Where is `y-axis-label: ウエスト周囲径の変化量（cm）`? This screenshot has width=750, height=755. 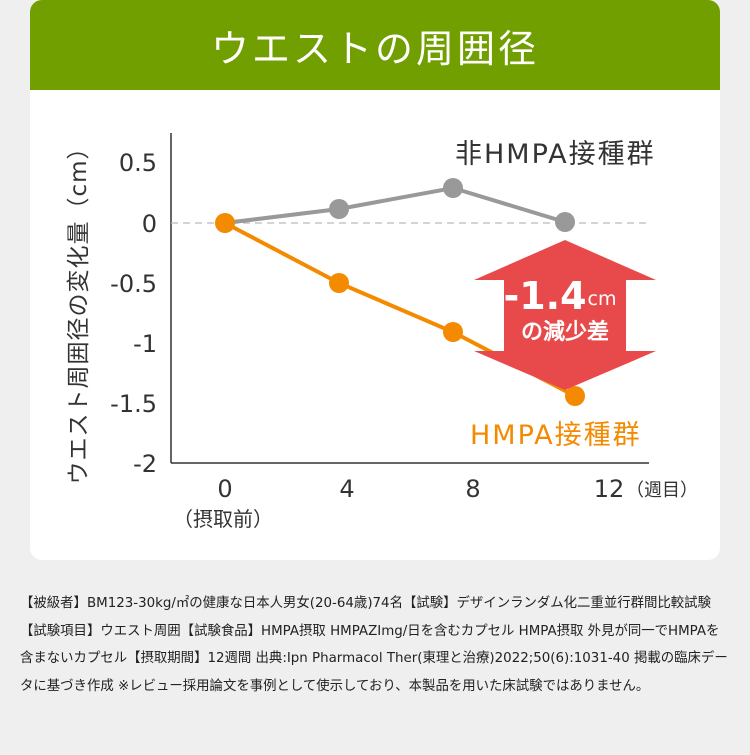
y-axis-label: ウエスト周囲径の変化量（cm） is located at coordinates (79, 309).